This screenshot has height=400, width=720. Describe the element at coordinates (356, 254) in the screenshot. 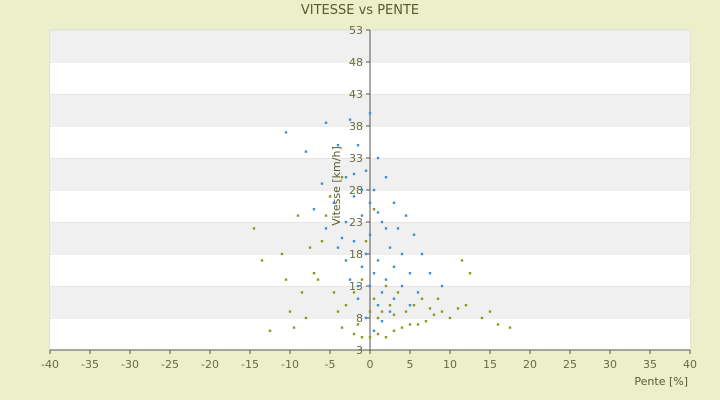

I see `y-tick-label: 18` at that location.